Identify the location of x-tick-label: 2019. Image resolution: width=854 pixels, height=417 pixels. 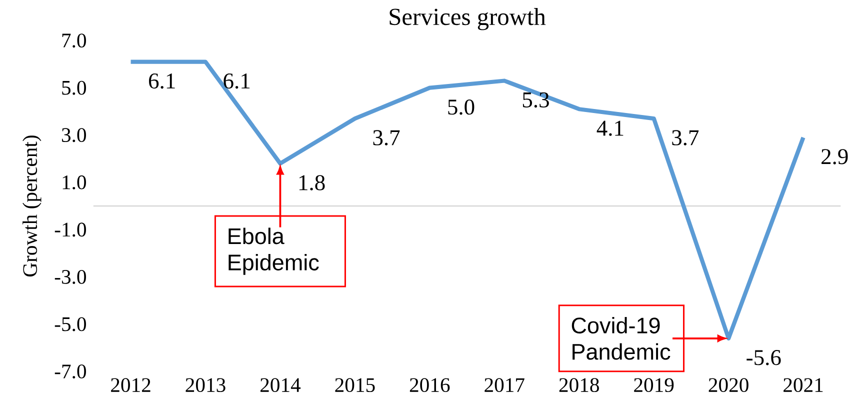
(654, 385).